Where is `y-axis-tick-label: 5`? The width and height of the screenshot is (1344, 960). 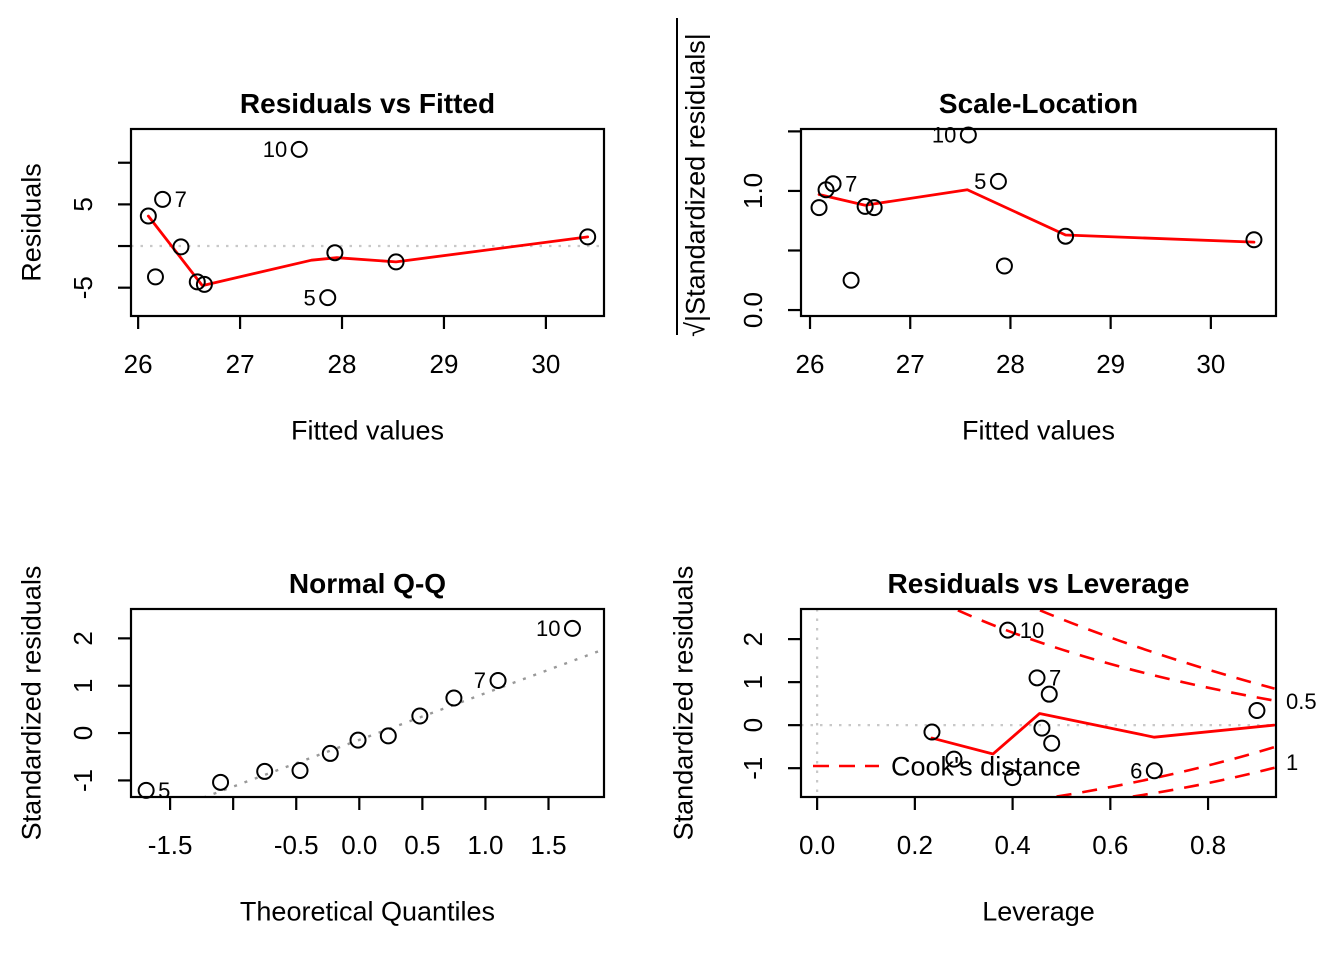
y-axis-tick-label: 5 is located at coordinates (83, 204).